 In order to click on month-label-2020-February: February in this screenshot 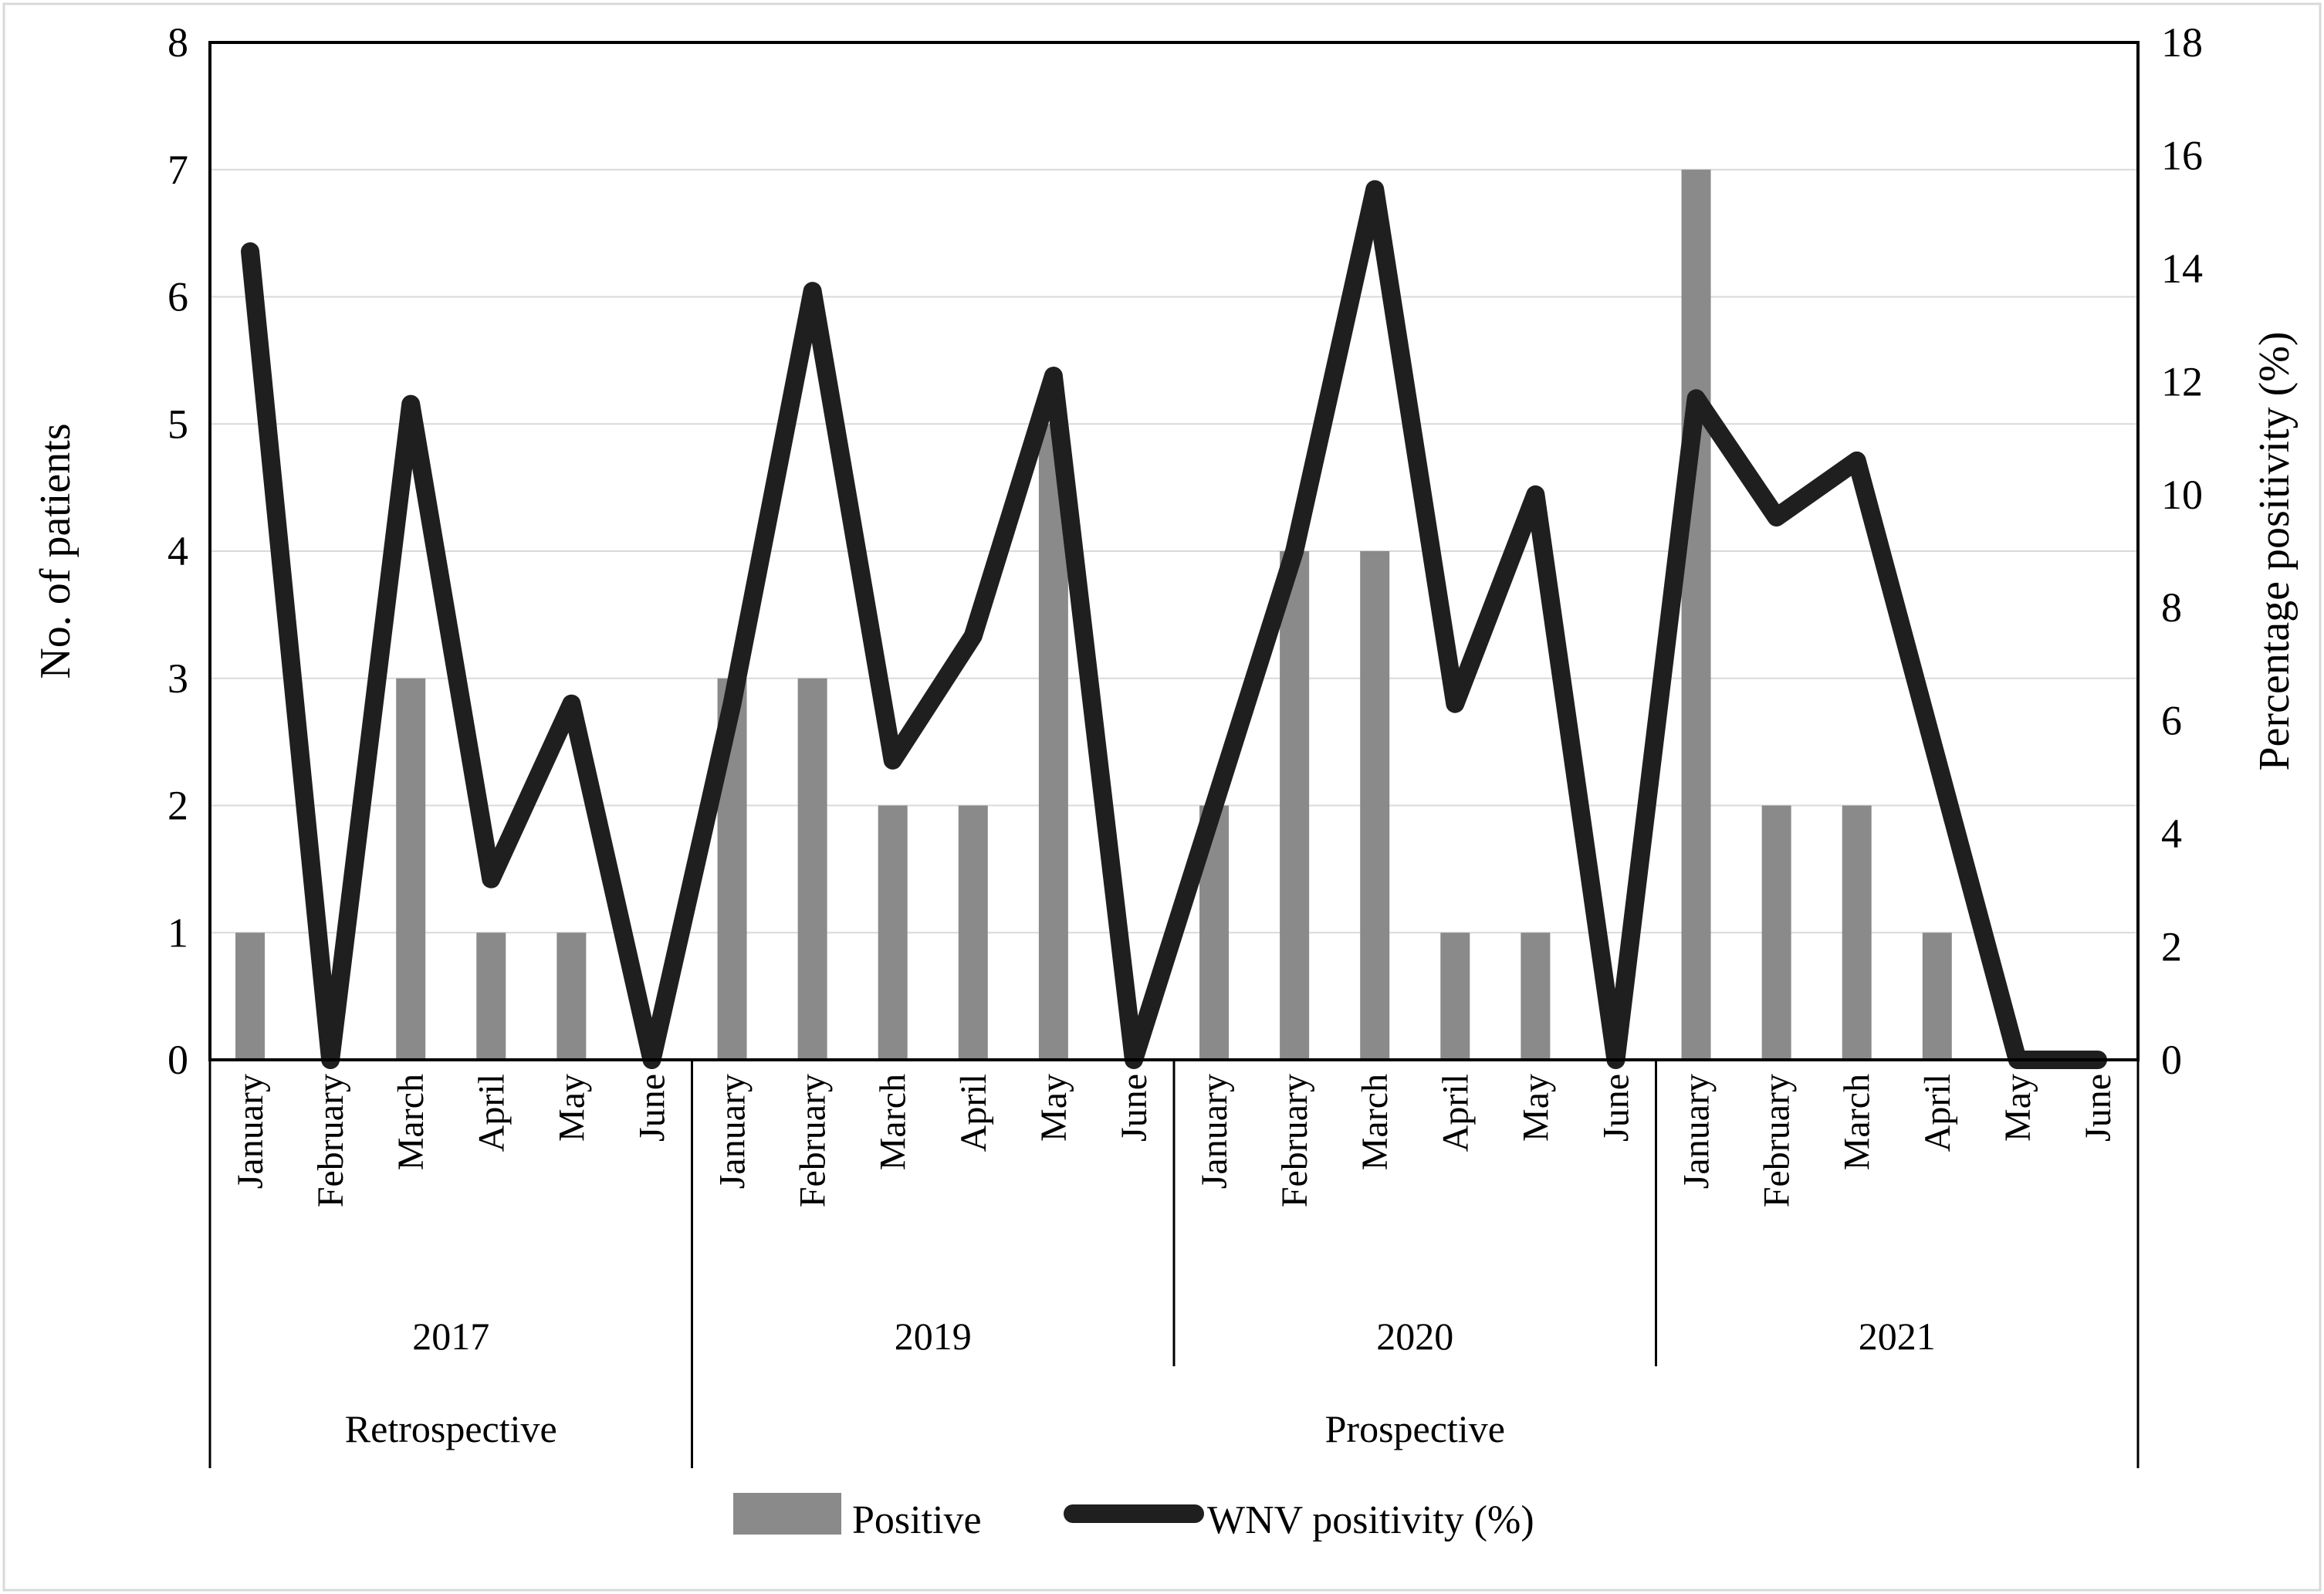, I will do `click(1294, 1140)`.